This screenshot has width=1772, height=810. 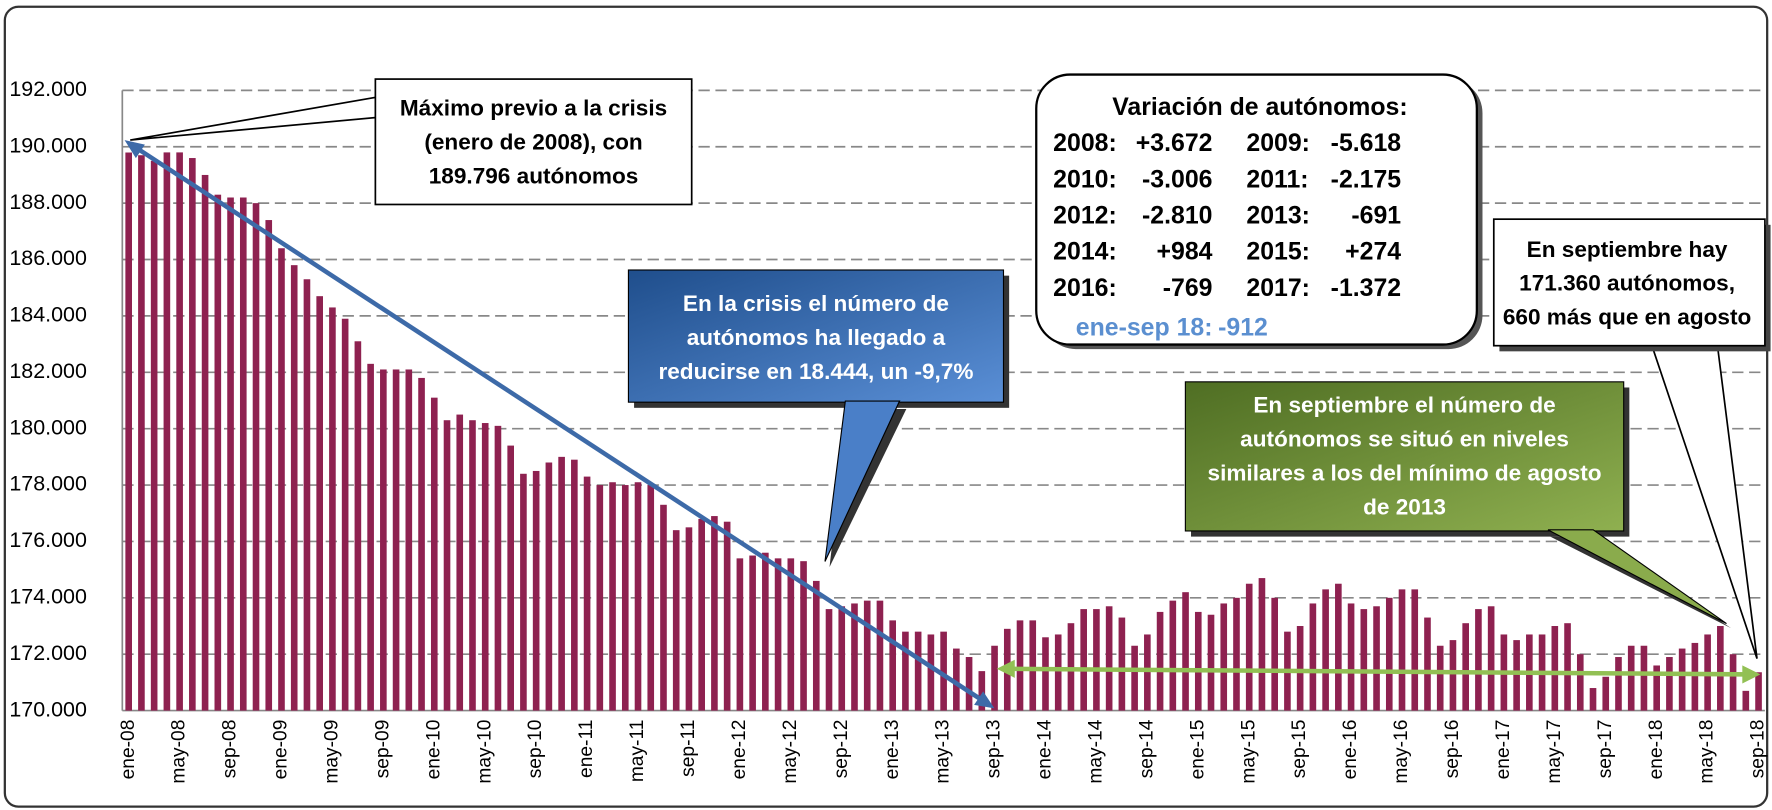 I want to click on x-tick-label: may-09, so click(x=331, y=752).